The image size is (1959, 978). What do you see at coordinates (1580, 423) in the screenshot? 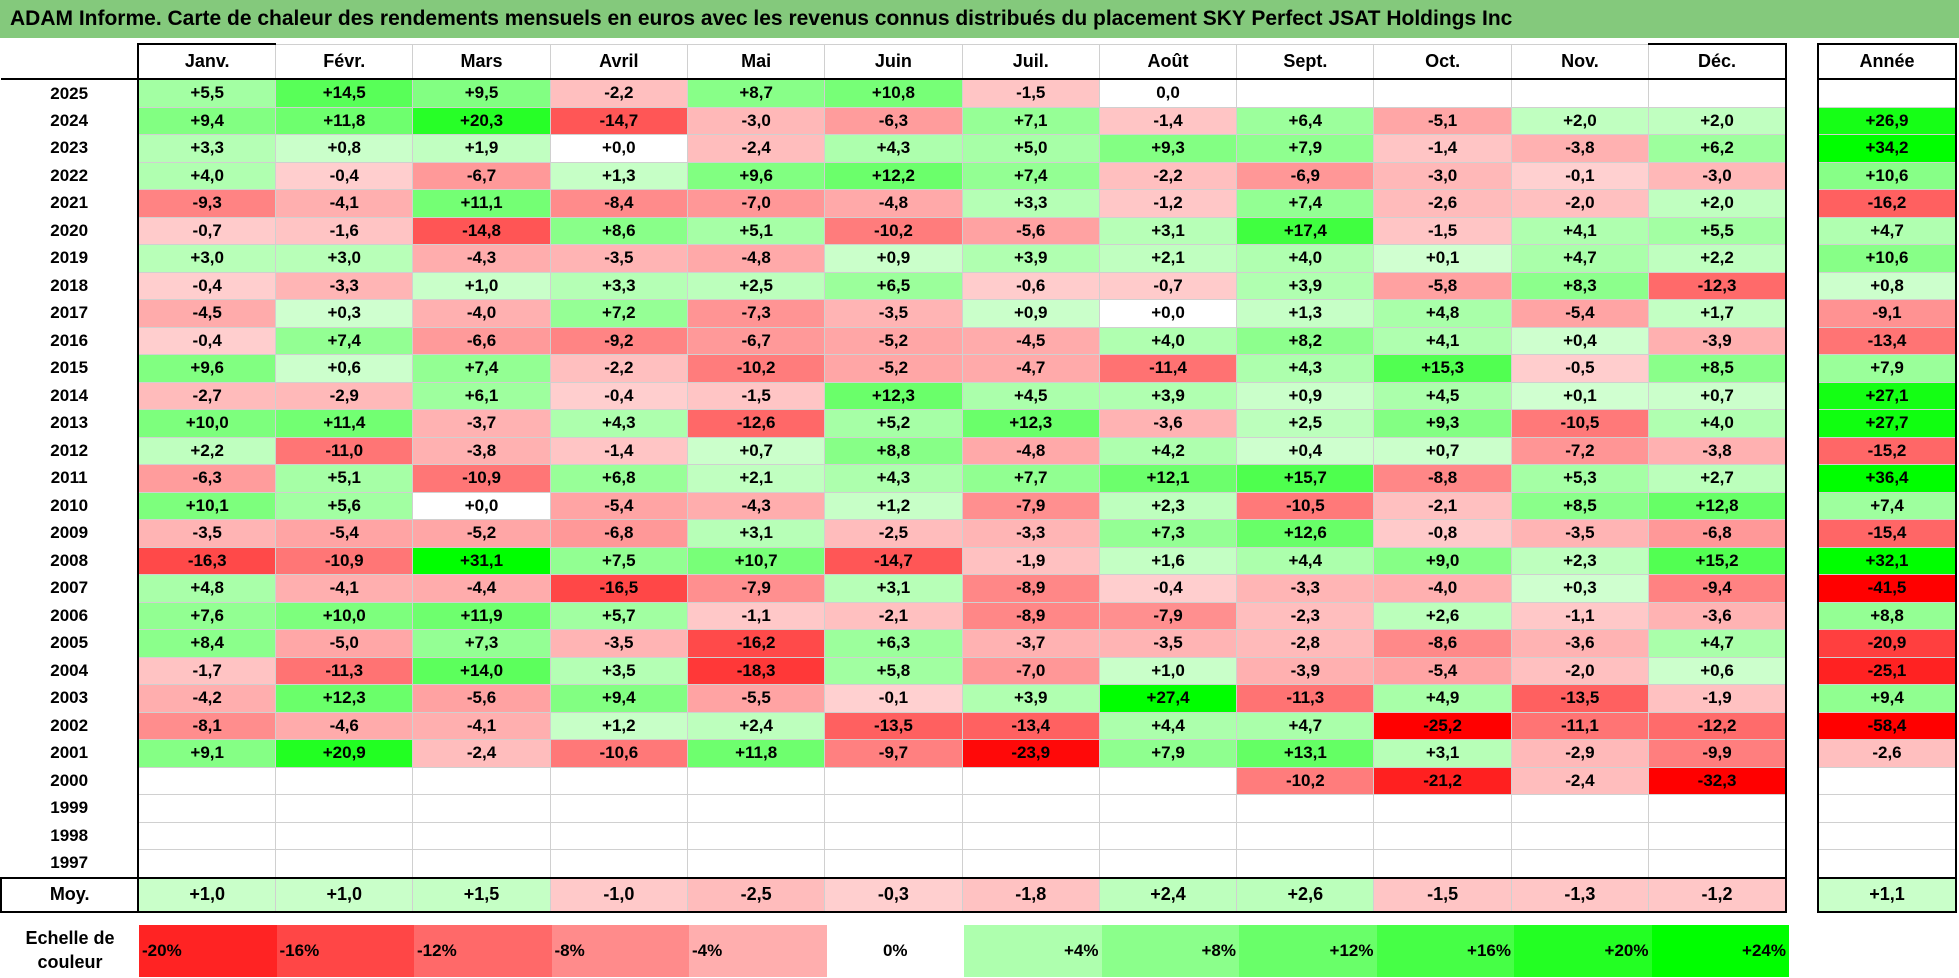
I see `heatmap-cell: -10,5` at bounding box center [1580, 423].